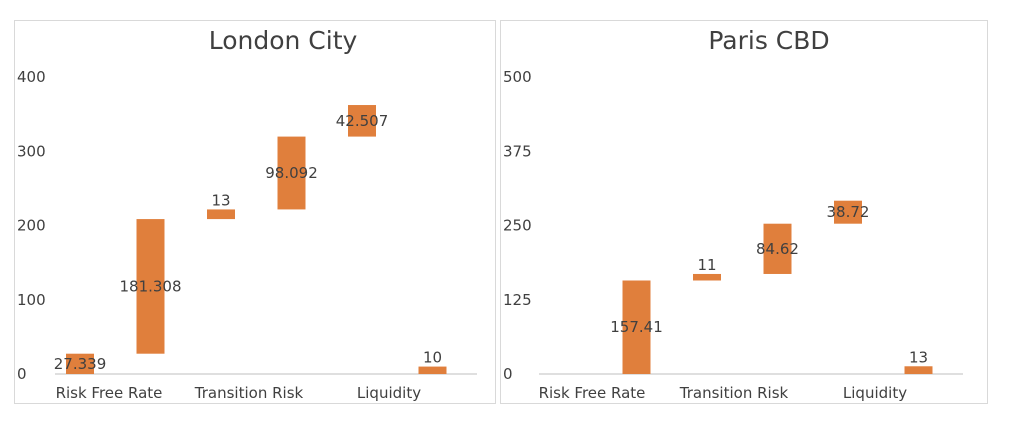 The image size is (1024, 423). Describe the element at coordinates (31, 226) in the screenshot. I see `london-city-y-tick: 200` at that location.